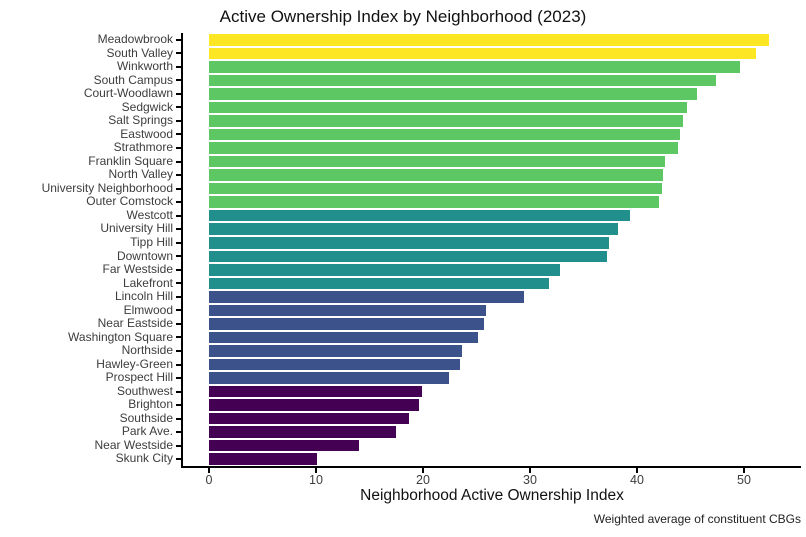 This screenshot has width=806, height=537. What do you see at coordinates (419, 215) in the screenshot?
I see `bar-westcott` at bounding box center [419, 215].